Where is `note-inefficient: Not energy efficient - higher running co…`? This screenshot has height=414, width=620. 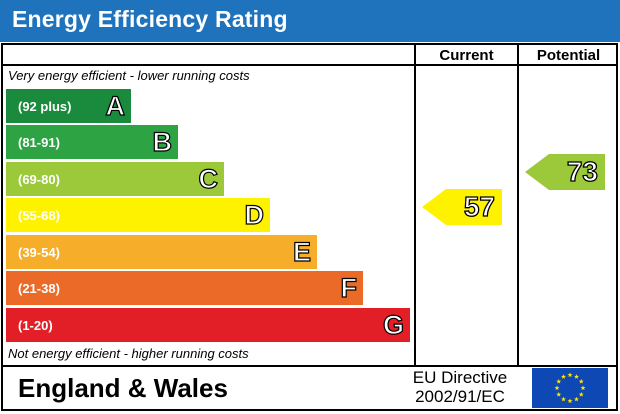 note-inefficient: Not energy efficient - higher running co… is located at coordinates (128, 353).